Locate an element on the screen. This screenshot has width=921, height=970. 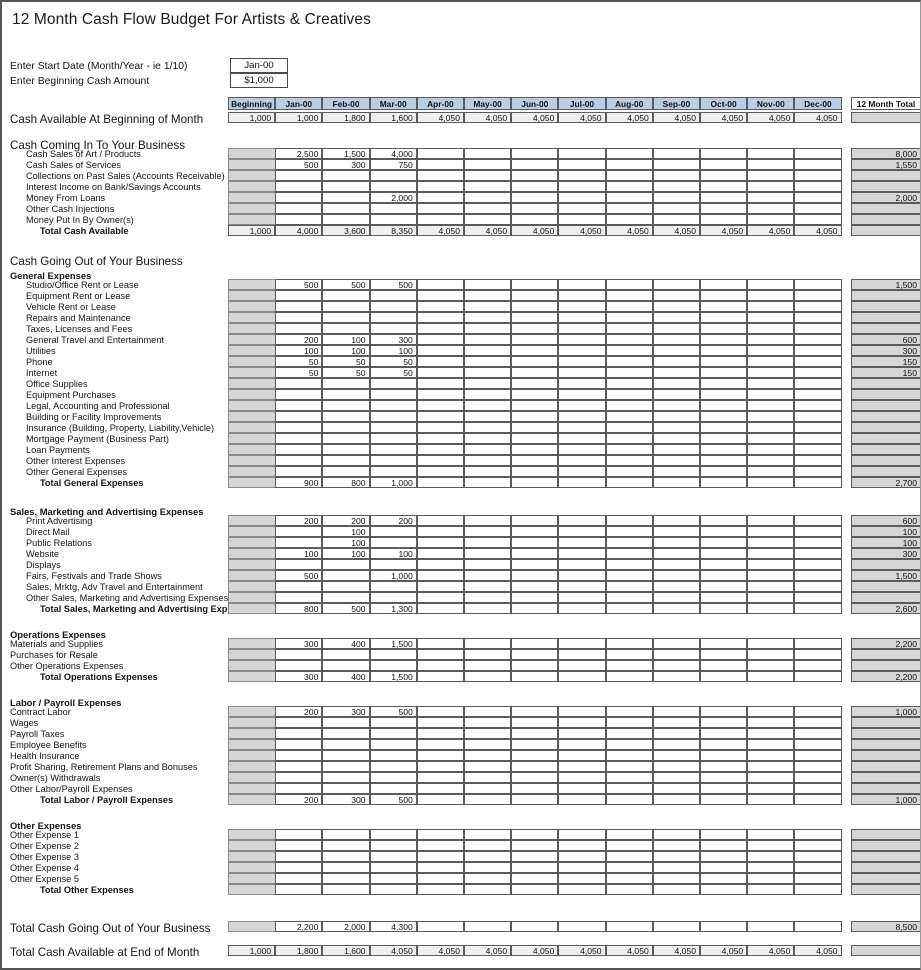
data-cell: 800 is located at coordinates (299, 608).